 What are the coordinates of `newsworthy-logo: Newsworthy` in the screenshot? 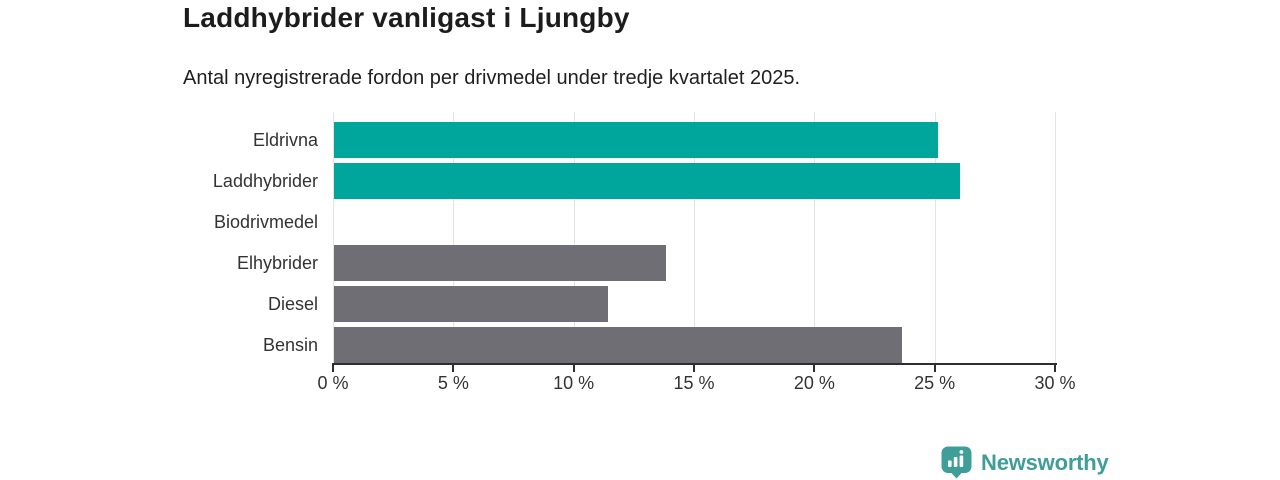 It's located at (1025, 462).